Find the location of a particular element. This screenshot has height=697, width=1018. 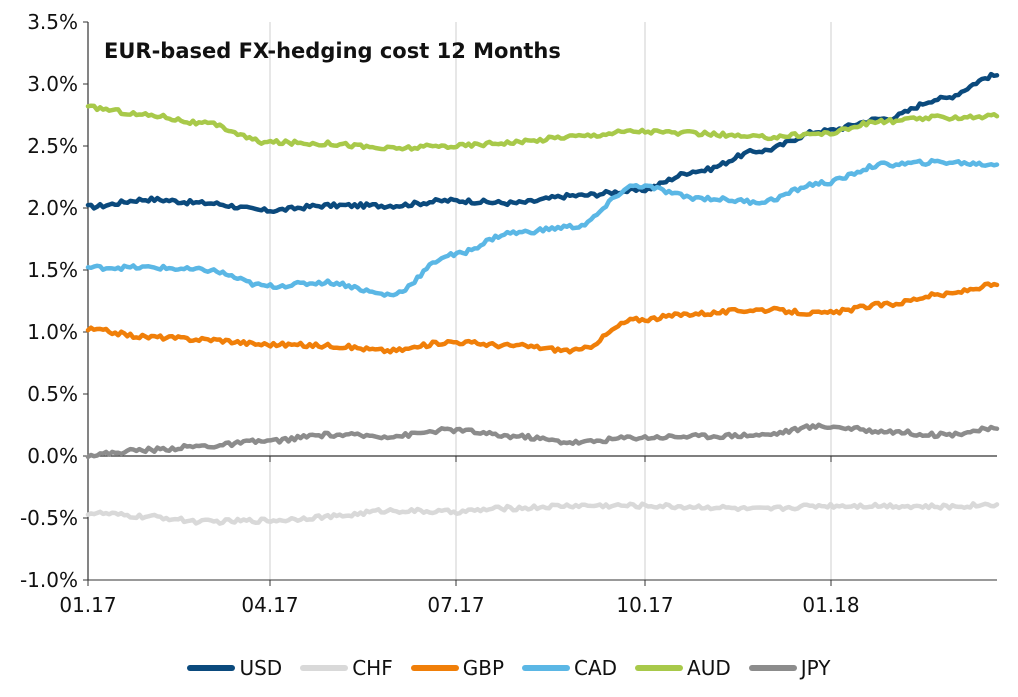

y-tick-label: 1.0% is located at coordinates (52, 332).